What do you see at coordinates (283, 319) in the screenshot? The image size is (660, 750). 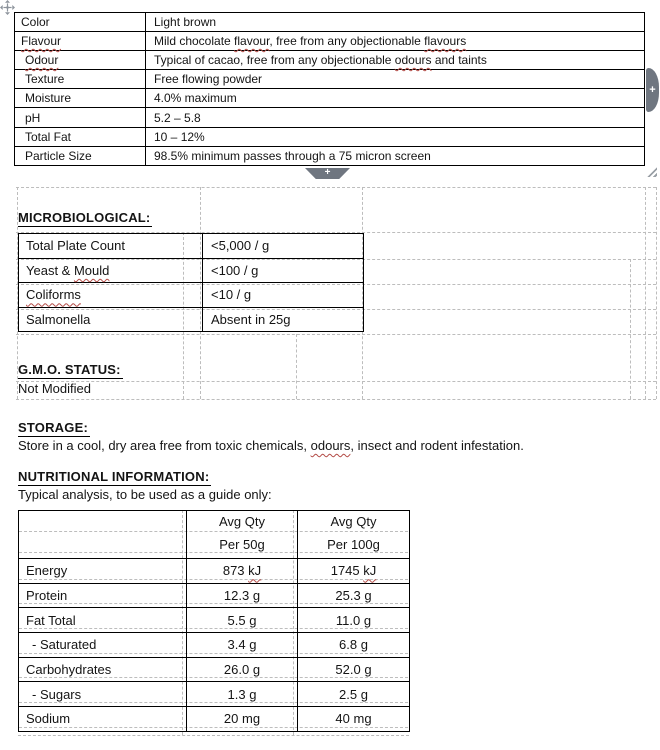 I see `micro-value: Absent in 25g` at bounding box center [283, 319].